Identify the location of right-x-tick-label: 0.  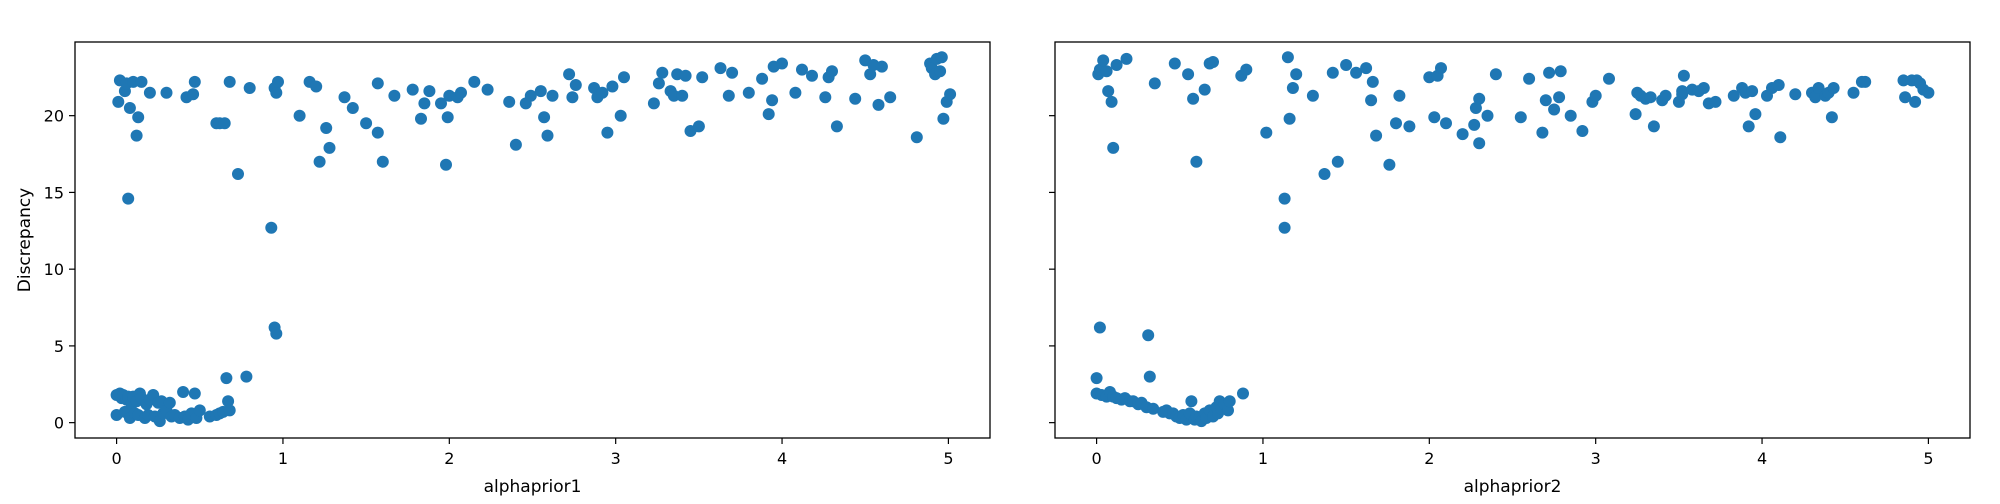
(1096, 458).